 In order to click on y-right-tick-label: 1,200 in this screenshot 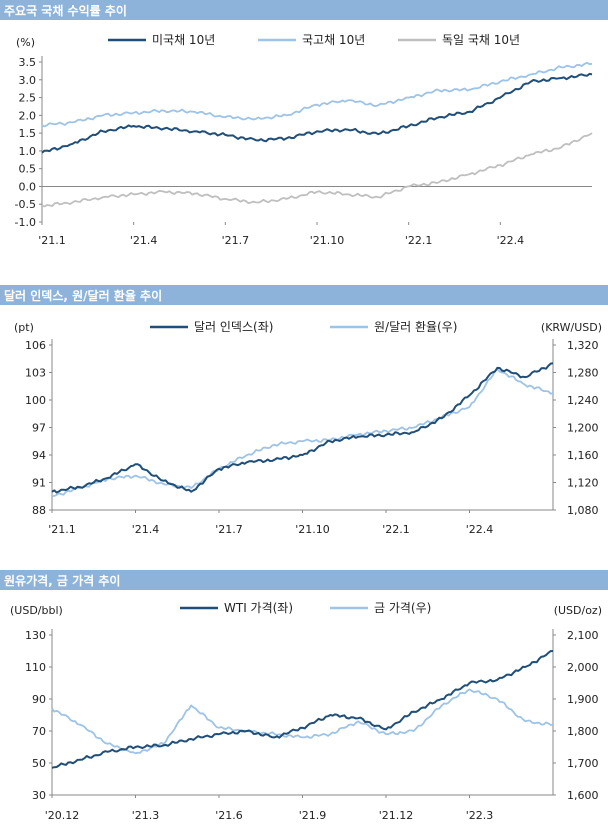, I will do `click(583, 428)`.